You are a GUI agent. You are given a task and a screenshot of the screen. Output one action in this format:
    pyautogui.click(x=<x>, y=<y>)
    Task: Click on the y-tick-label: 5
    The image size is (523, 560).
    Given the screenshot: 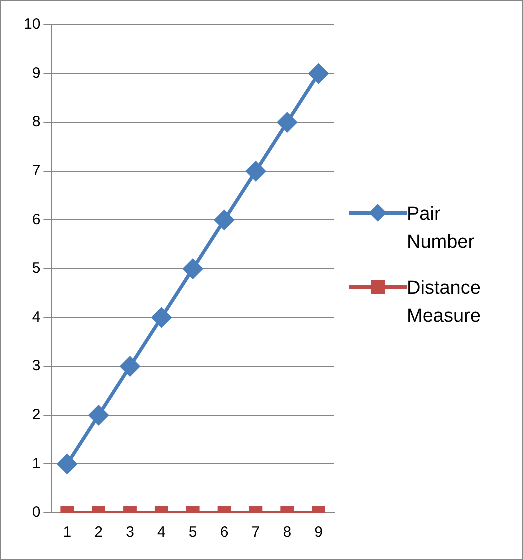 What is the action you would take?
    pyautogui.click(x=36, y=269)
    